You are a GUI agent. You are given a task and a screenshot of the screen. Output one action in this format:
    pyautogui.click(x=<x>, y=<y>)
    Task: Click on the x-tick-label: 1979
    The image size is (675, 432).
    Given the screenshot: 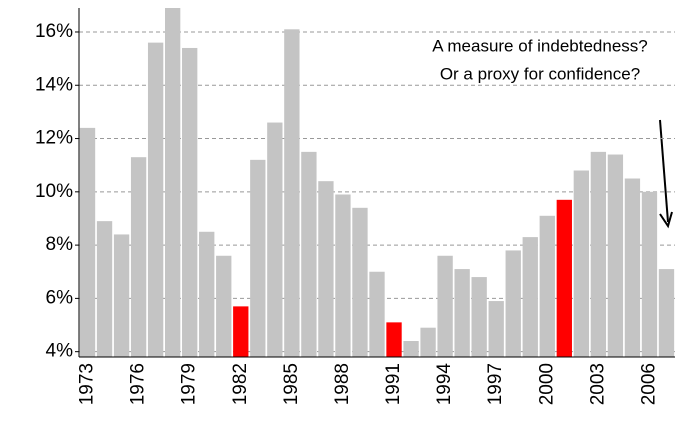 What is the action you would take?
    pyautogui.click(x=189, y=384)
    